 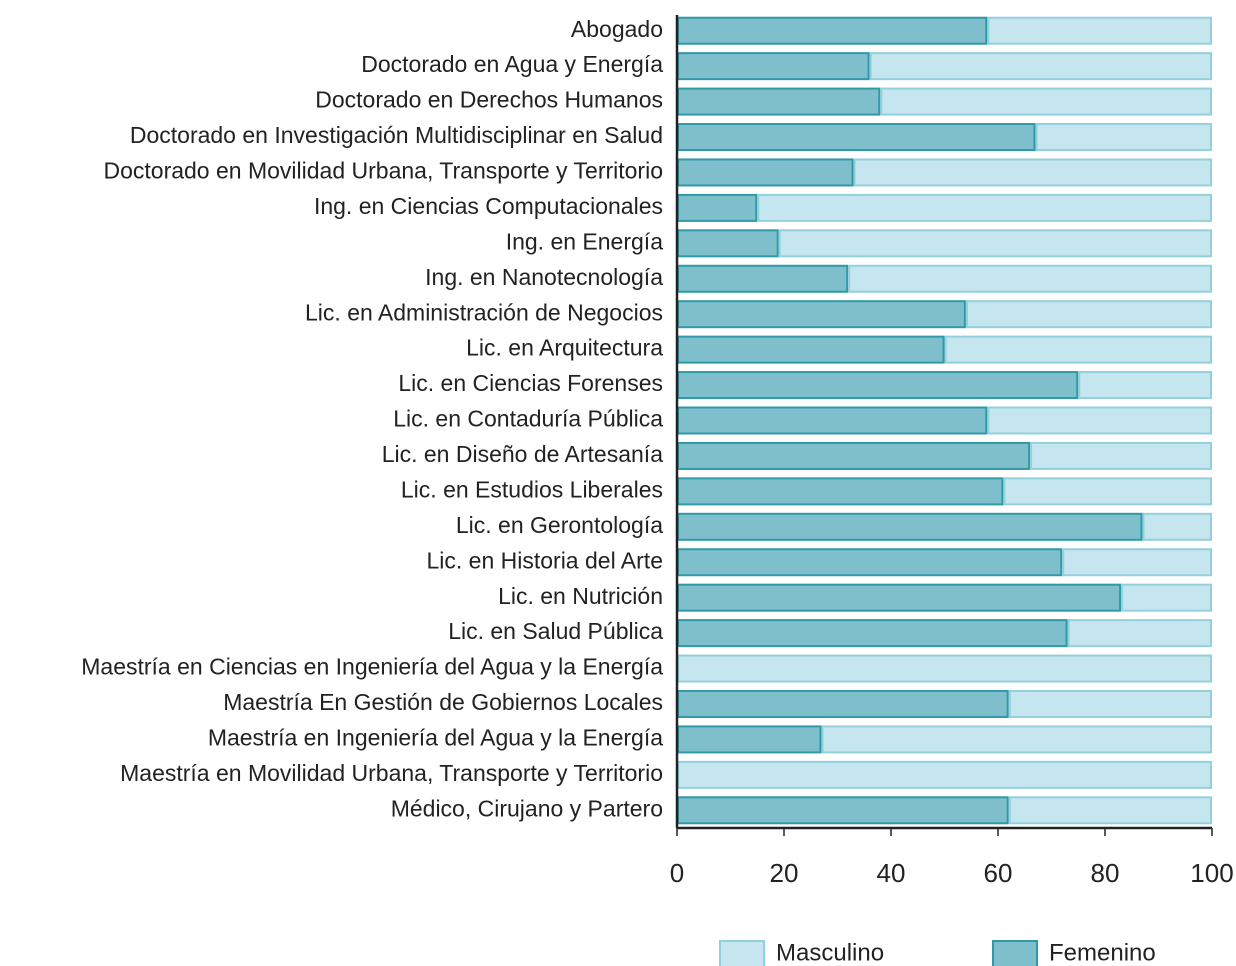 What do you see at coordinates (544, 277) in the screenshot?
I see `y-tick-label: Ing. en Nanotecnología` at bounding box center [544, 277].